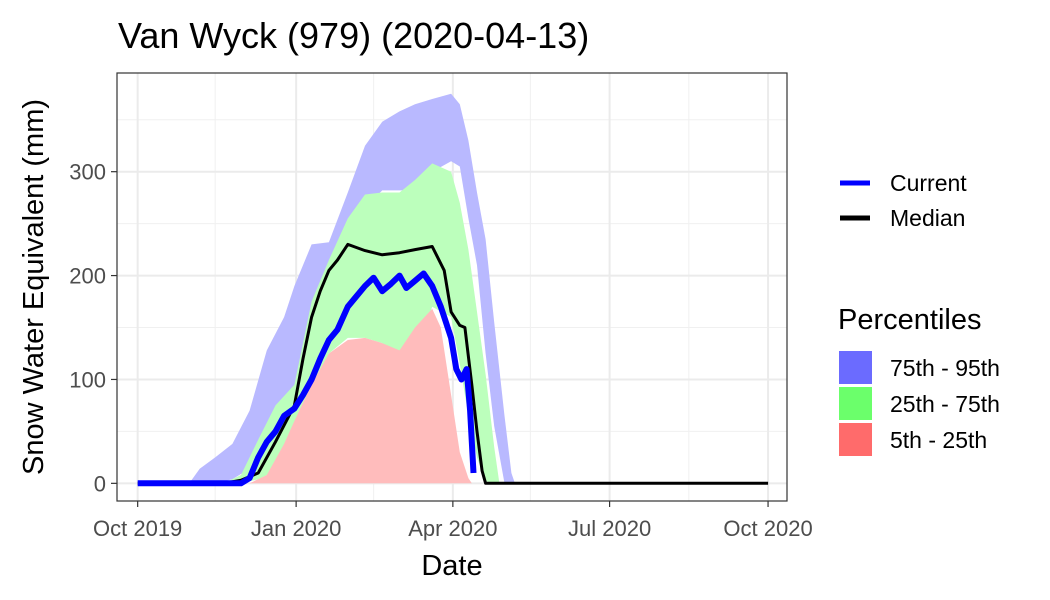 The height and width of the screenshot is (600, 1050). What do you see at coordinates (360, 396) in the screenshot?
I see `band-5th-25th` at bounding box center [360, 396].